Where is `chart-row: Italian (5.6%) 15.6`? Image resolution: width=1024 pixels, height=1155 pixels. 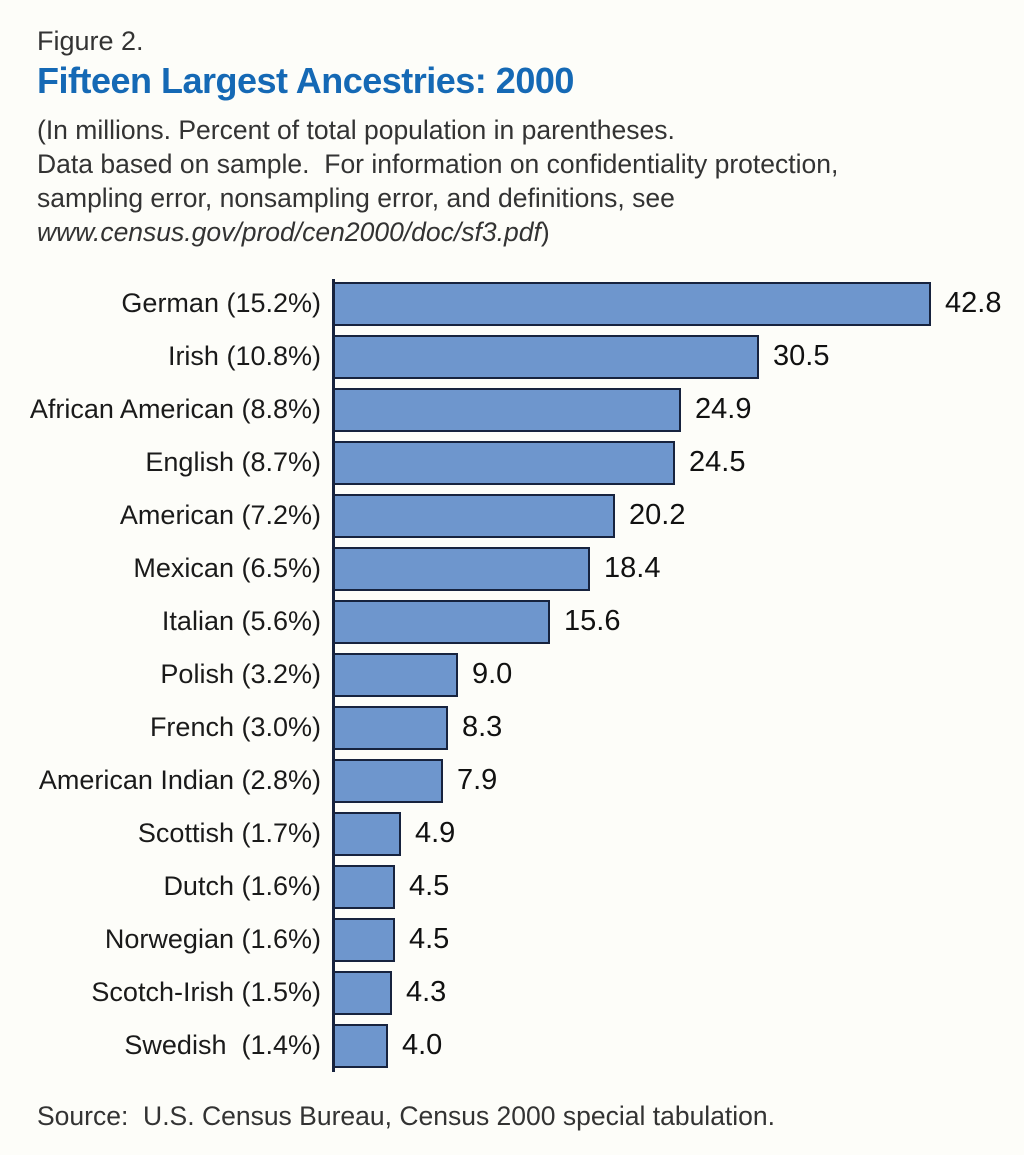 chart-row: Italian (5.6%) 15.6 is located at coordinates (507, 621).